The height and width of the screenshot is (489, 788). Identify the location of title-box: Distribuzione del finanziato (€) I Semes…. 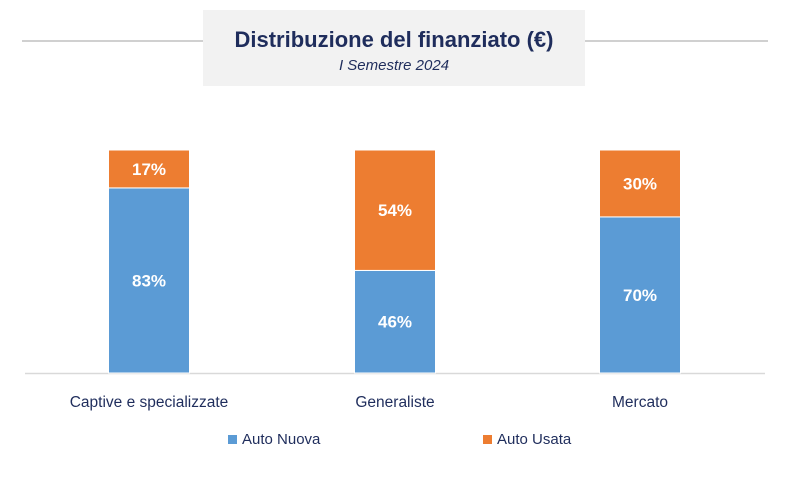
(394, 48).